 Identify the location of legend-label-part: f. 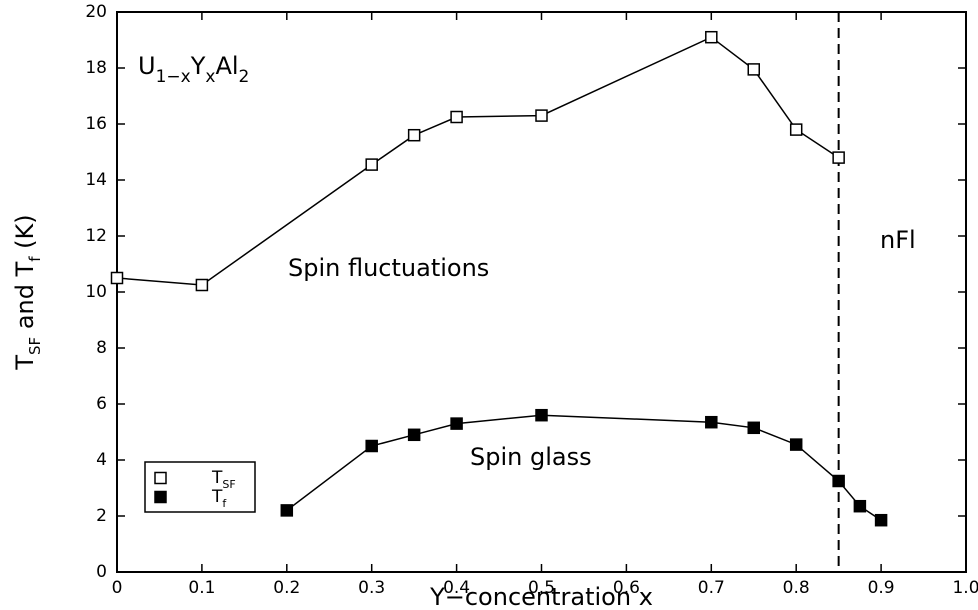
(224, 503).